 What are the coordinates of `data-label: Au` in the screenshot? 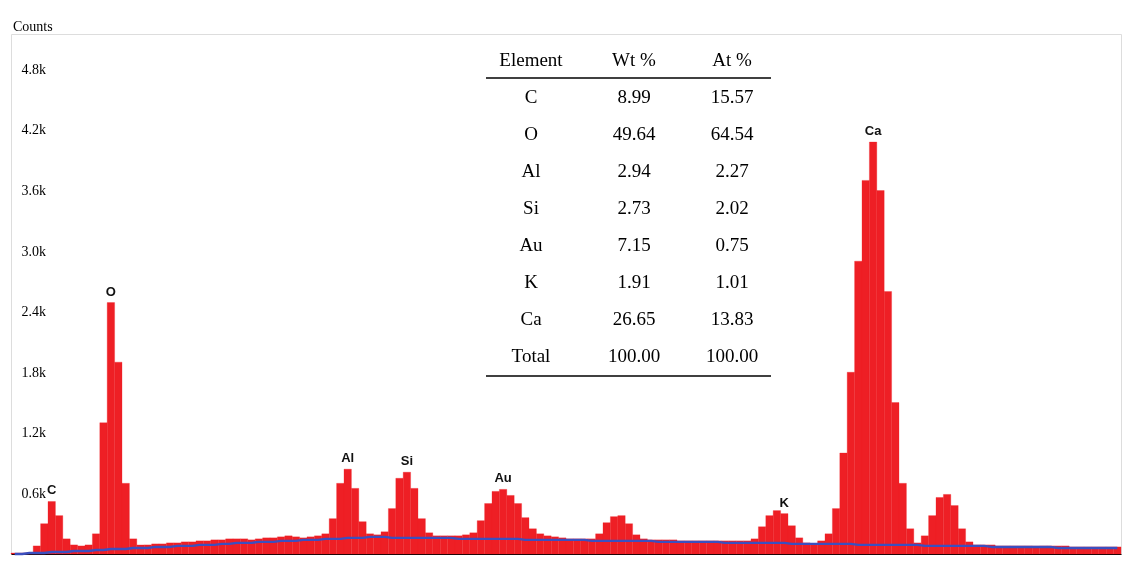 It's located at (503, 478).